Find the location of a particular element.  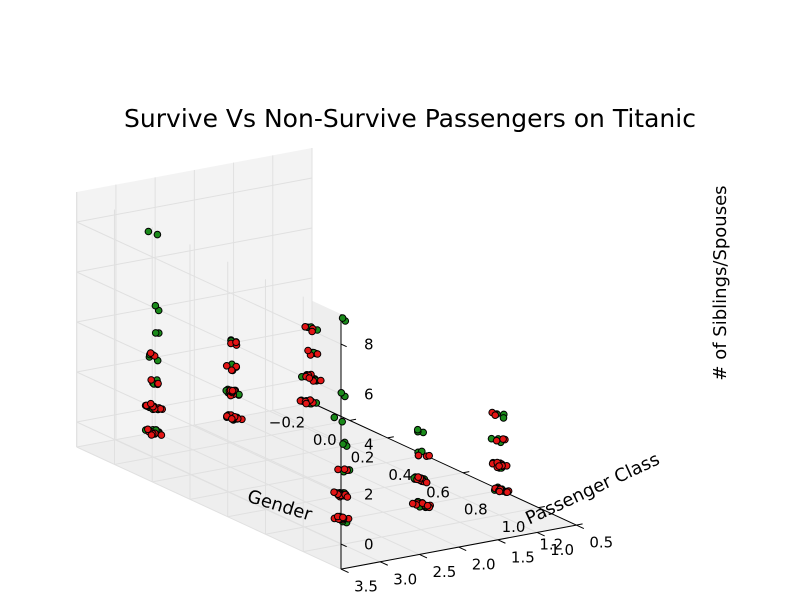

x-tick-label: 0.8 is located at coordinates (476, 510).